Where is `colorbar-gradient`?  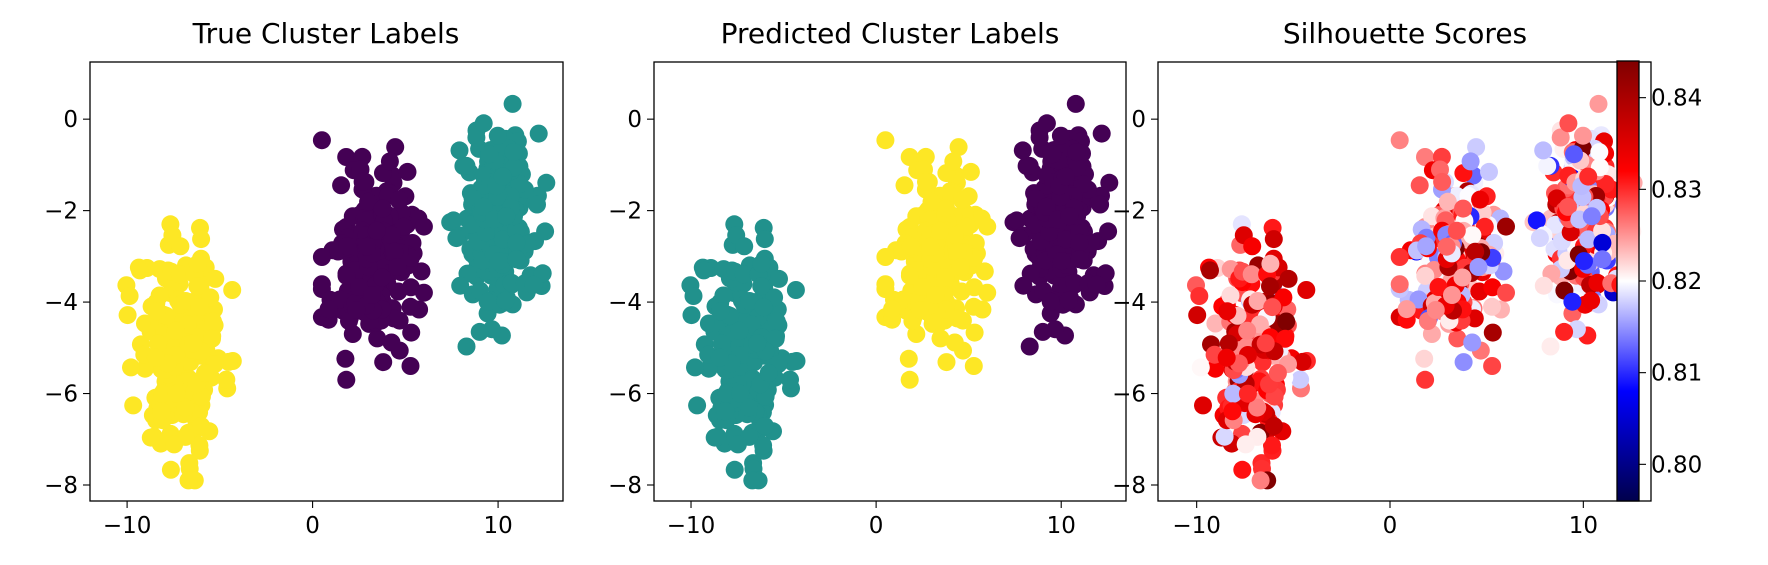
colorbar-gradient is located at coordinates (1628, 281).